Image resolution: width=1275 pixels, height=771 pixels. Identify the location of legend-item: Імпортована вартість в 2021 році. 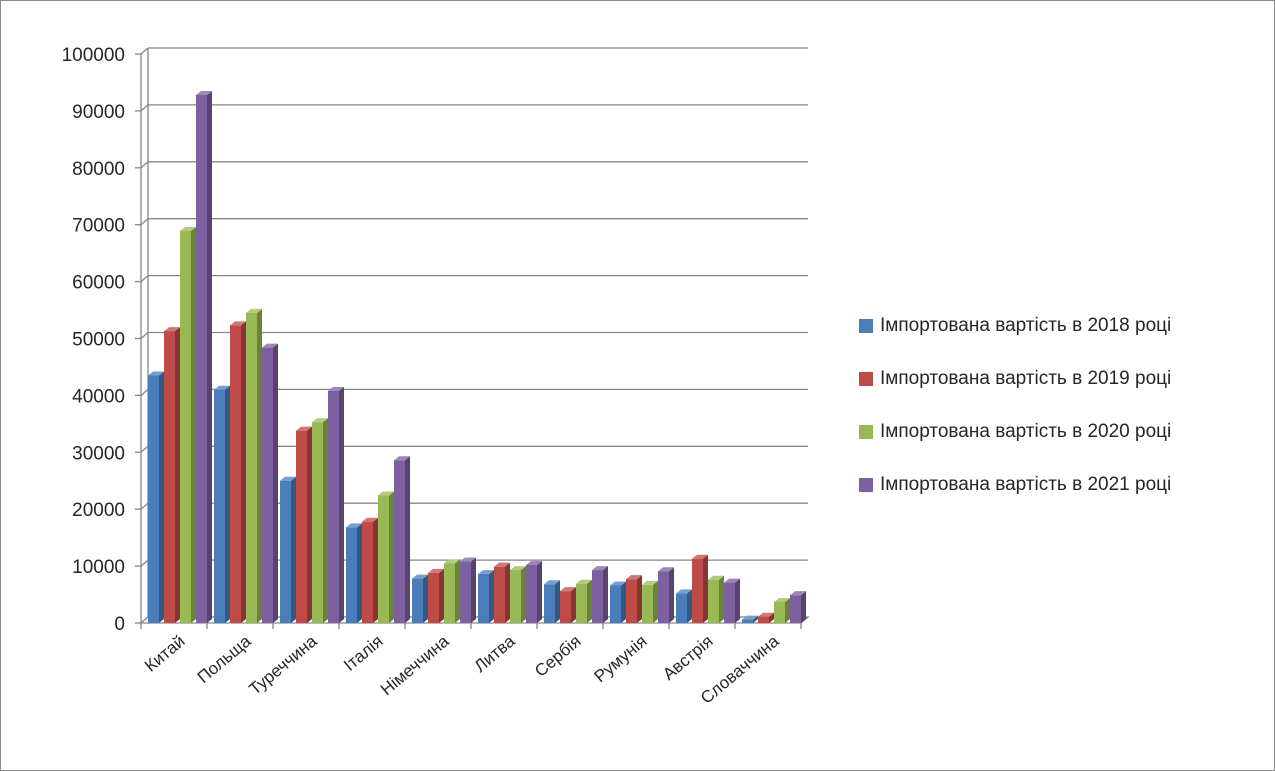
(1015, 485).